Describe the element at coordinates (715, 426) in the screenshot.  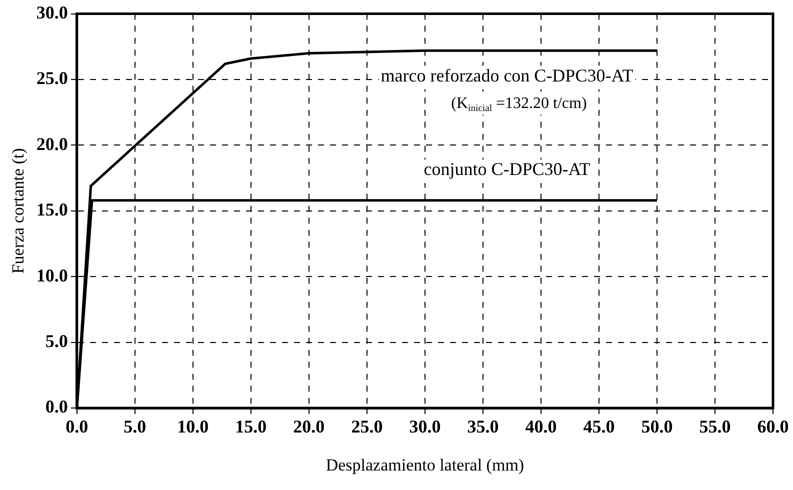
I see `x-tick-label: 55.0` at that location.